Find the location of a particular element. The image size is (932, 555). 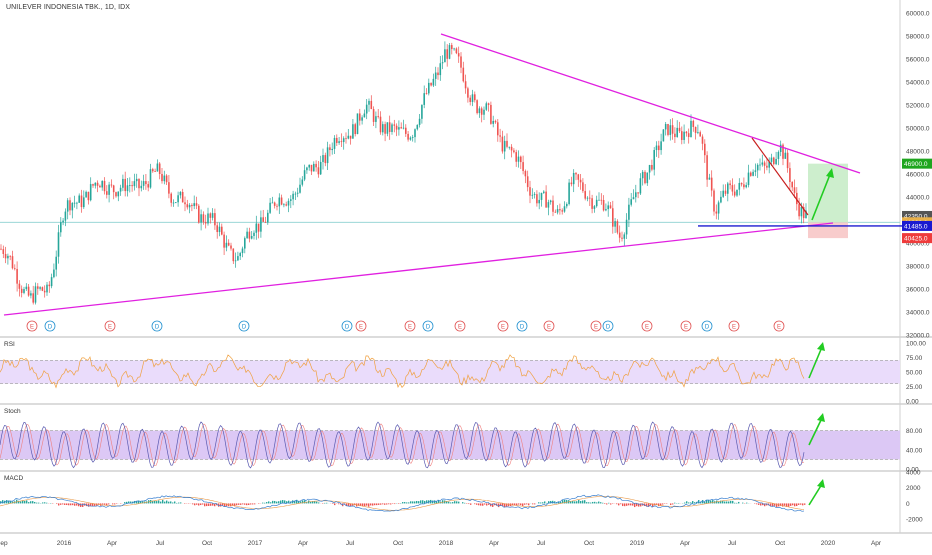

x-axis-tick: Apr is located at coordinates (494, 543).